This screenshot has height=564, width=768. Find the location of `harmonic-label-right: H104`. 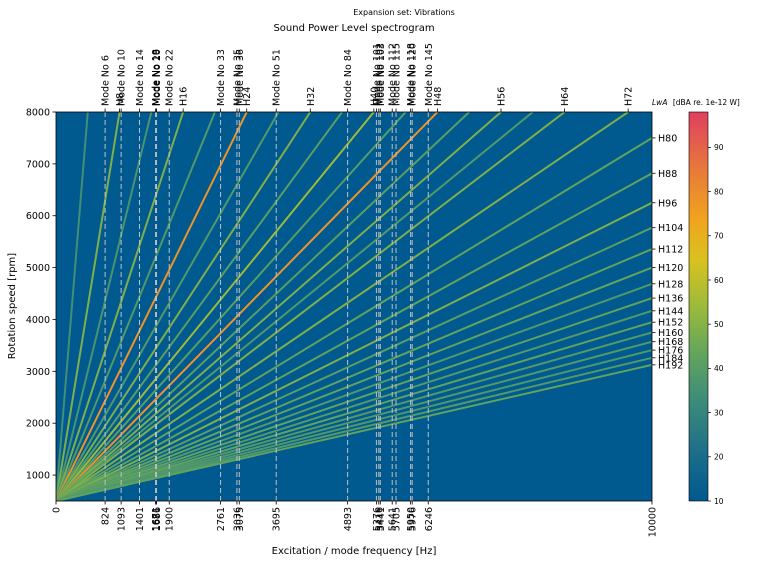

harmonic-label-right: H104 is located at coordinates (670, 228).